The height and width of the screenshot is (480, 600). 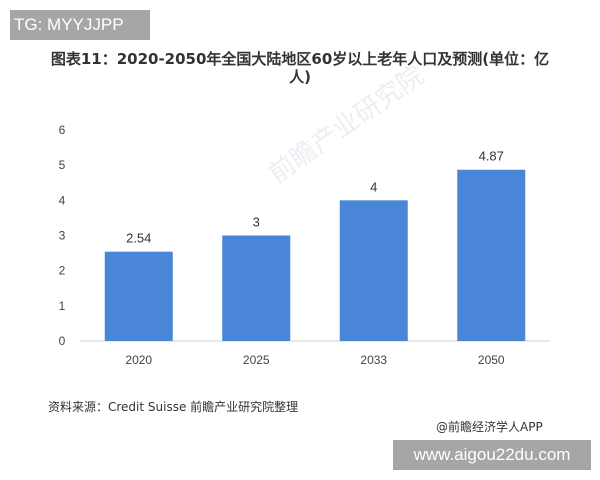 I want to click on bar-2050, so click(x=491, y=255).